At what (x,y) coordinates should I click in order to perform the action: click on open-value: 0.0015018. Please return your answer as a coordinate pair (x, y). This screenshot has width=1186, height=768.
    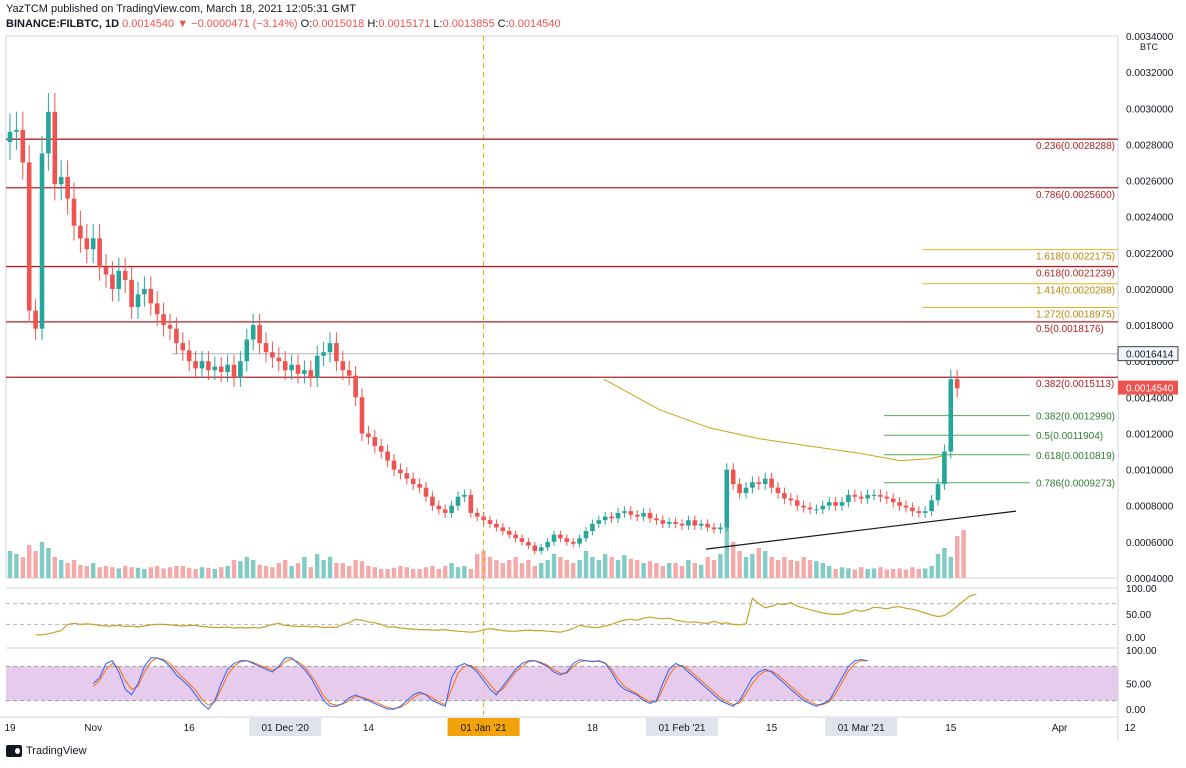
    Looking at the image, I should click on (338, 24).